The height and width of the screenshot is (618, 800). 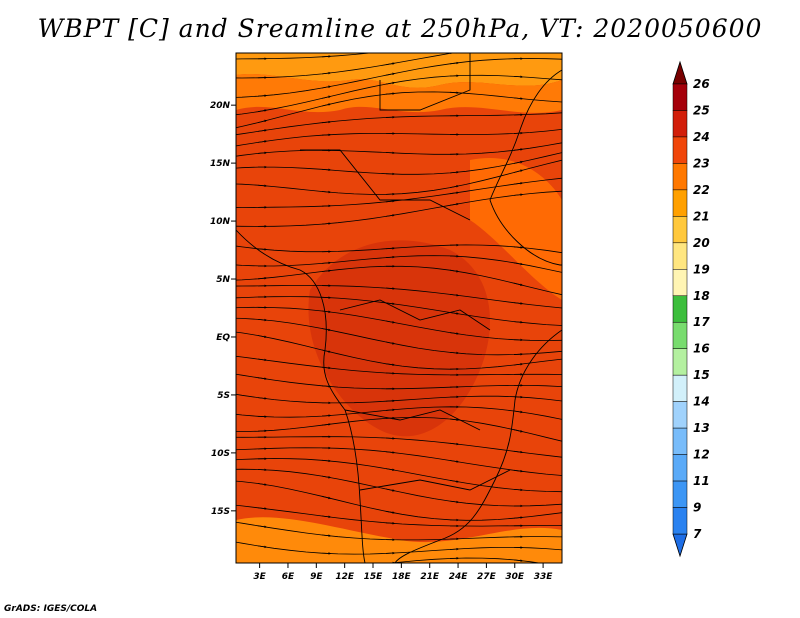 I want to click on lon-tick-label: 21E, so click(x=430, y=577).